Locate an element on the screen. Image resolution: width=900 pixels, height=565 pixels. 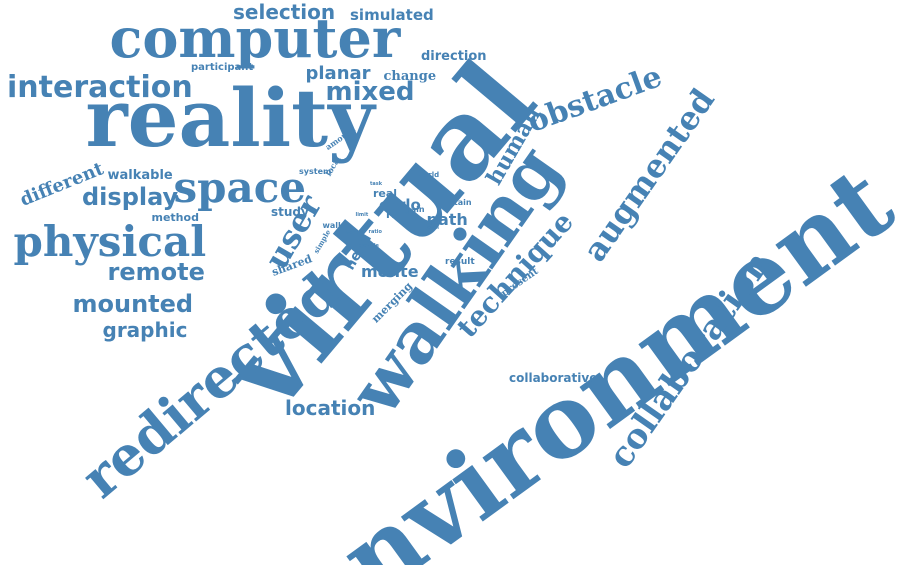
word-carlo: carlo is located at coordinates (400, 204).